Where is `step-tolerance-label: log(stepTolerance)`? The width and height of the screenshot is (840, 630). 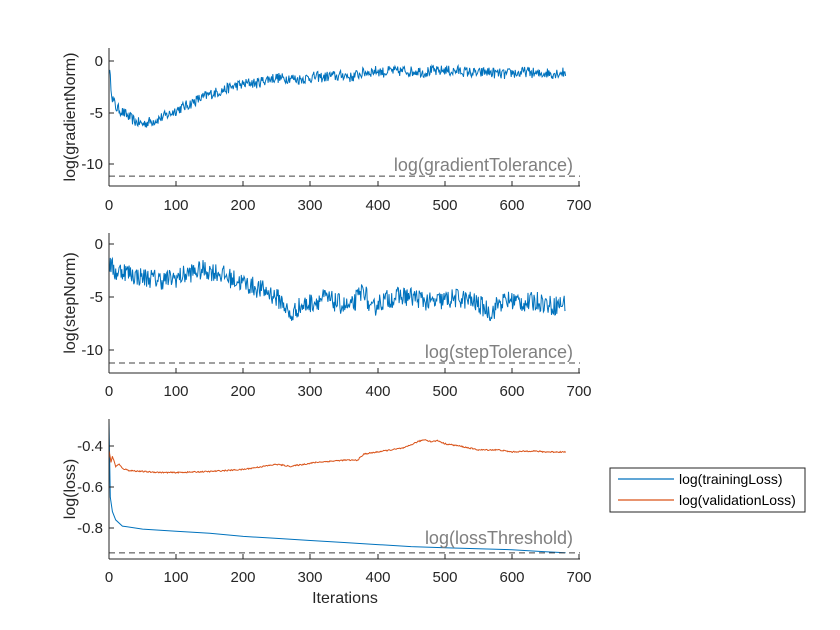 step-tolerance-label: log(stepTolerance) is located at coordinates (499, 352).